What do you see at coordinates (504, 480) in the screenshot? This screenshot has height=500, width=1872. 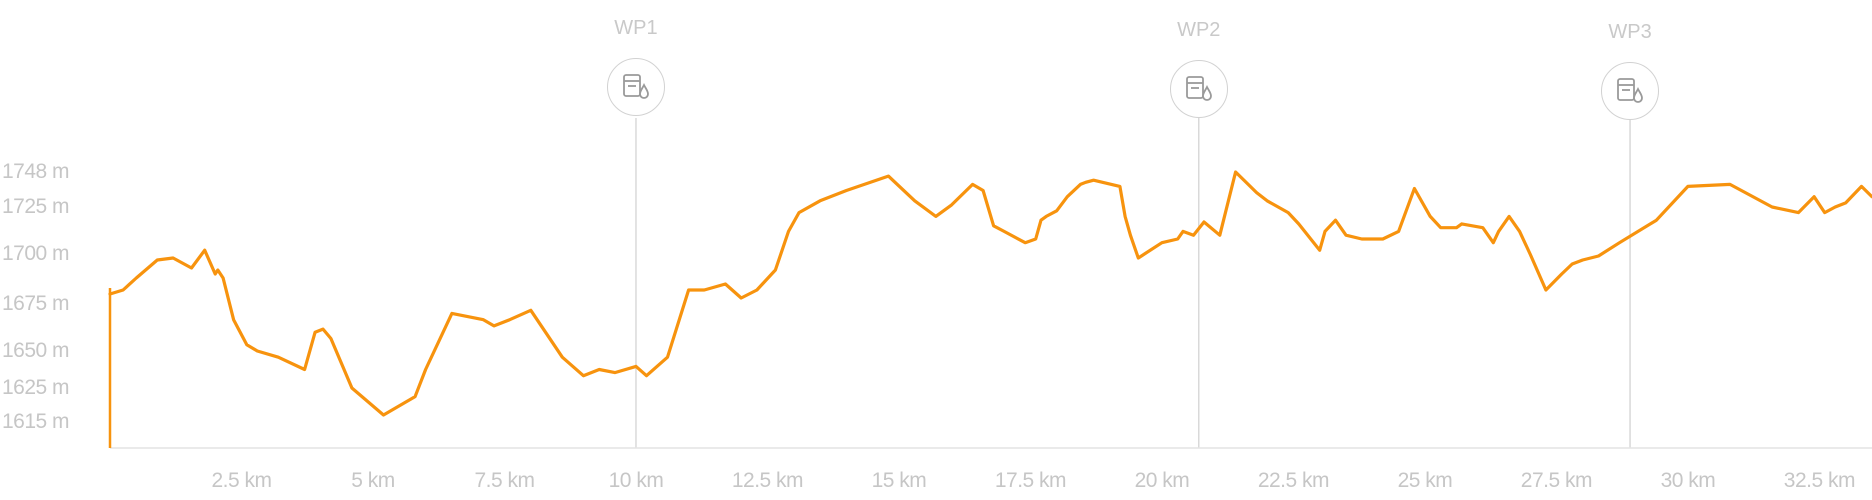 I see `x-tick-label: 7.5 km` at bounding box center [504, 480].